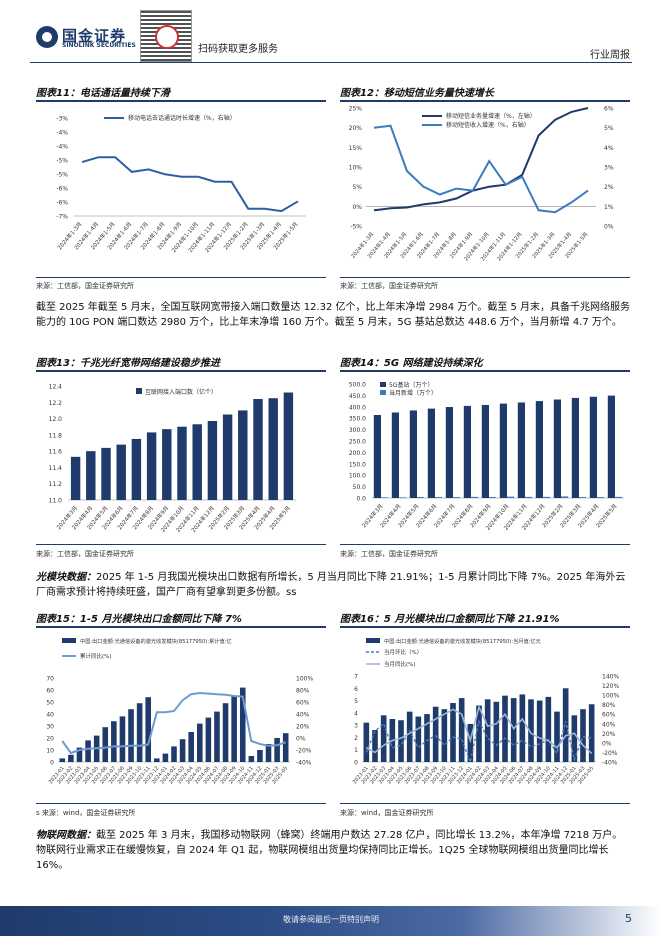 This screenshot has width=662, height=936. I want to click on fig16-yl-tick-label: 7, so click(356, 677).